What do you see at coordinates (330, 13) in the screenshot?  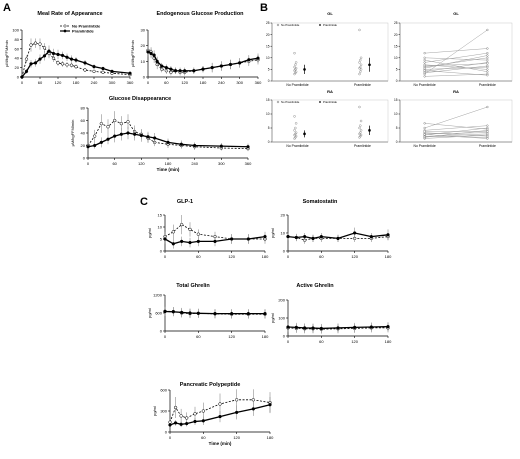 I see `chart-title: GL` at bounding box center [330, 13].